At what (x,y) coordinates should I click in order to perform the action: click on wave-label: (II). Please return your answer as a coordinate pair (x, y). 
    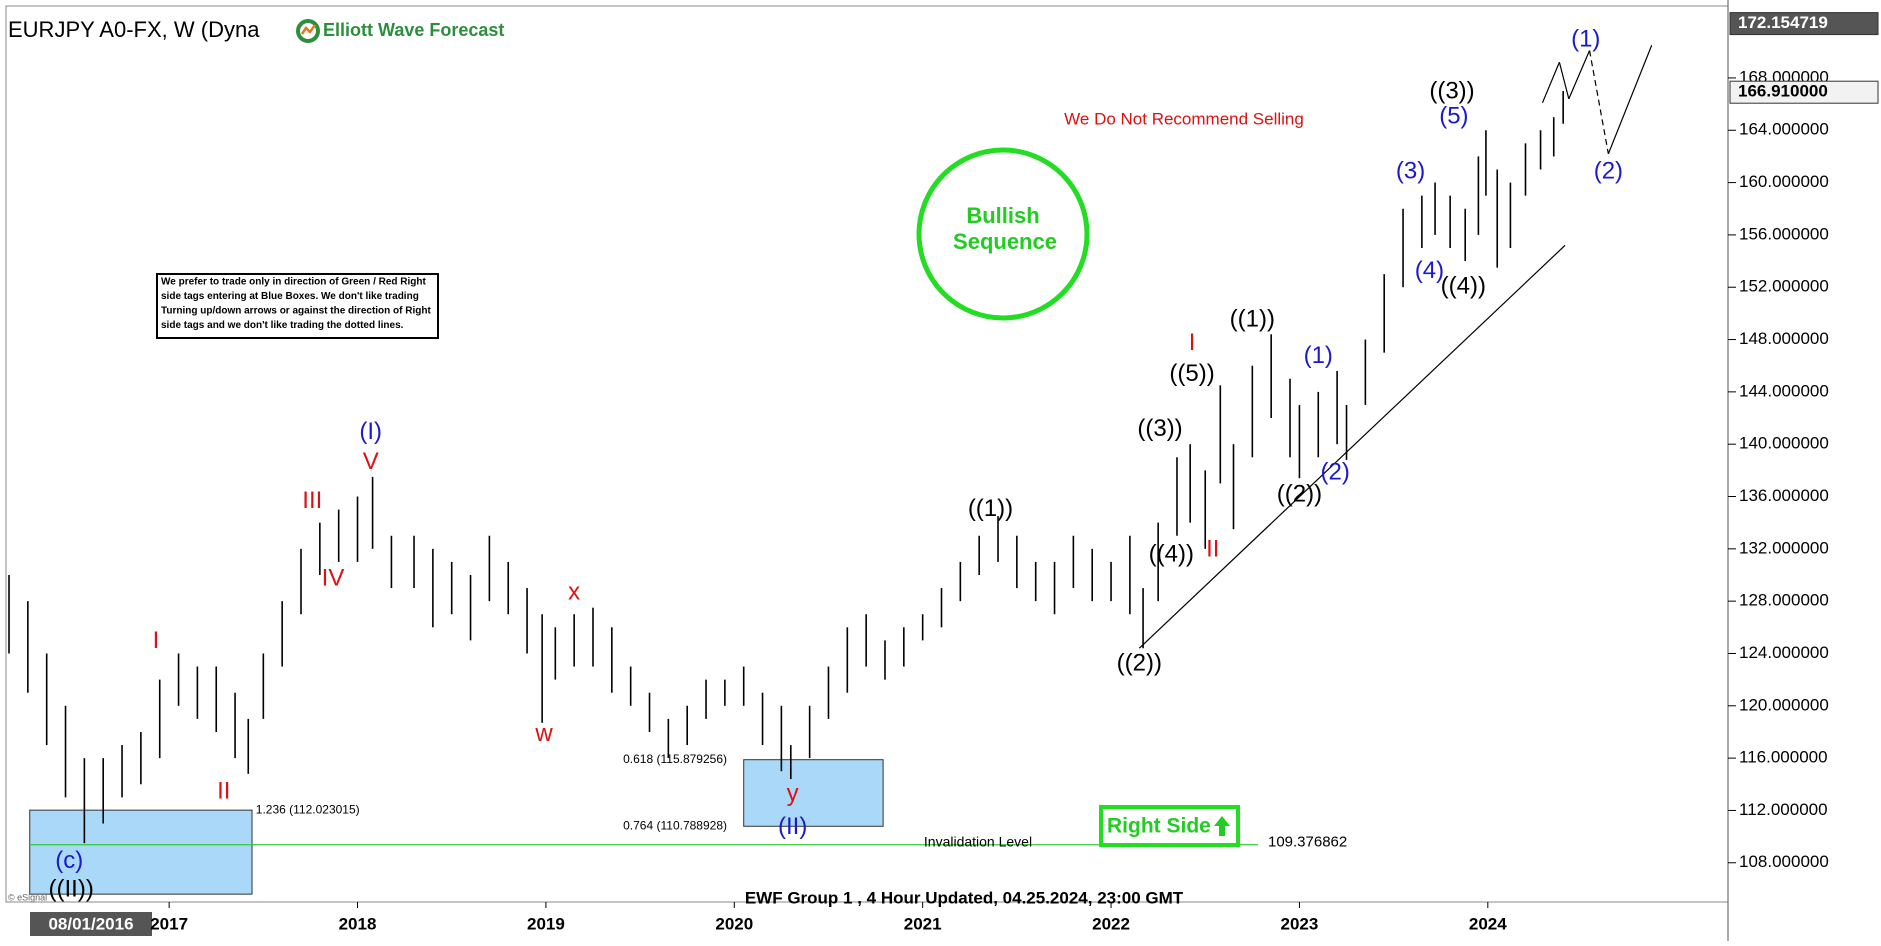
    Looking at the image, I should click on (792, 826).